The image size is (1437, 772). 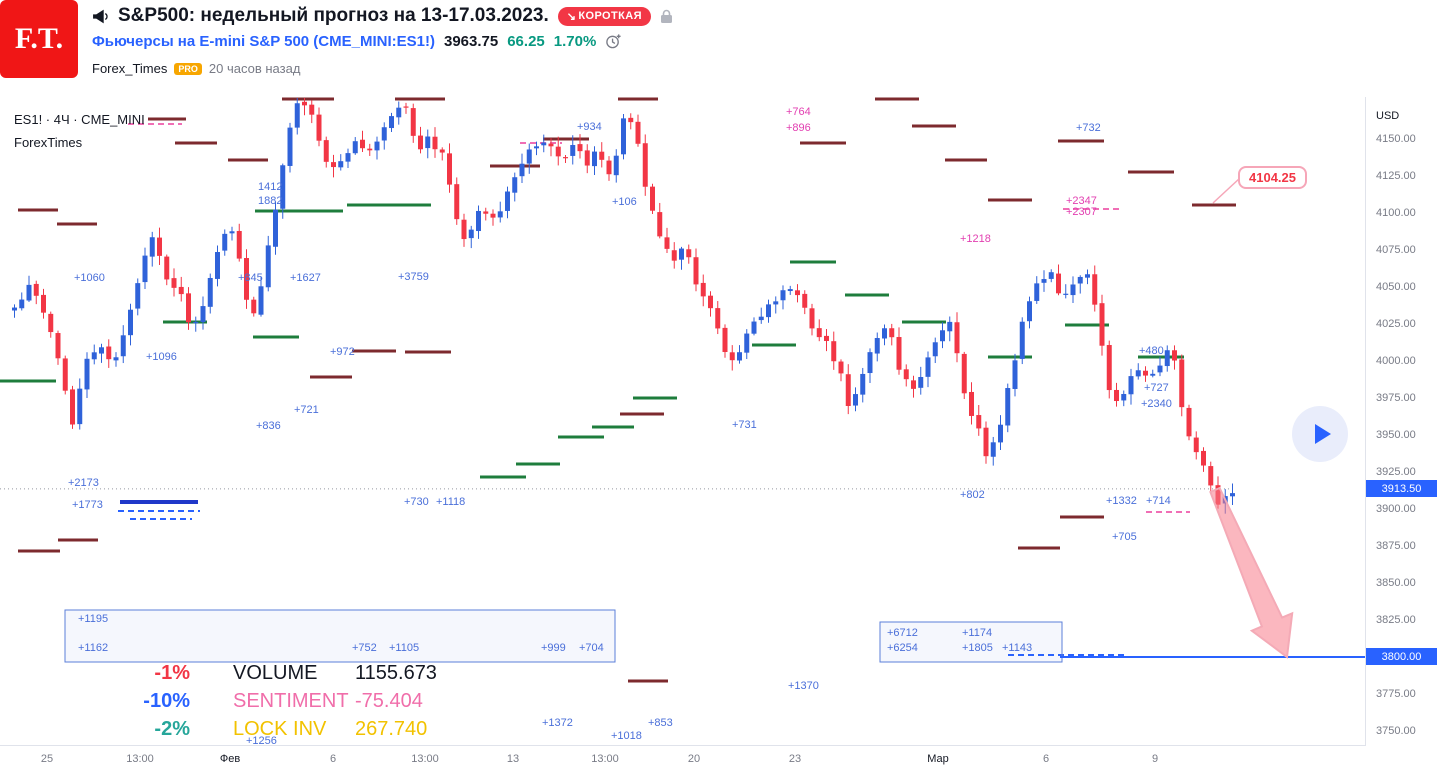 I want to click on price-tick: 3825.00, so click(x=1396, y=619).